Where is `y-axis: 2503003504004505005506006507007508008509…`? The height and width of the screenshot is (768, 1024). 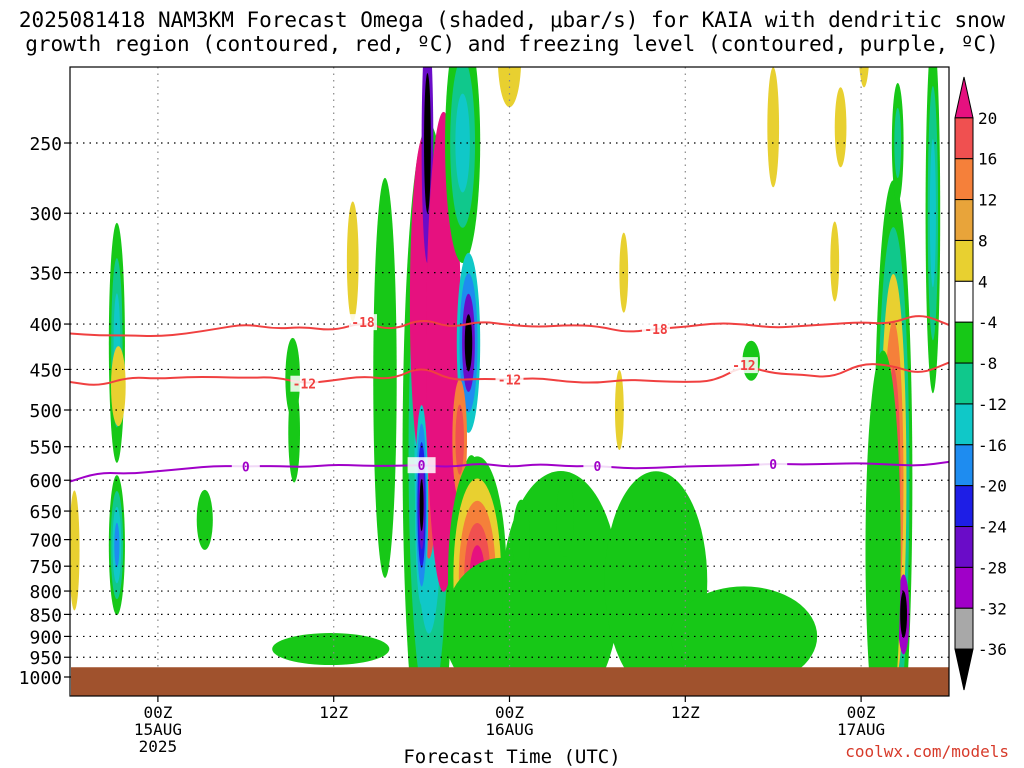
y-axis: 2503003504004505005506006507007508008509… is located at coordinates (44, 411).